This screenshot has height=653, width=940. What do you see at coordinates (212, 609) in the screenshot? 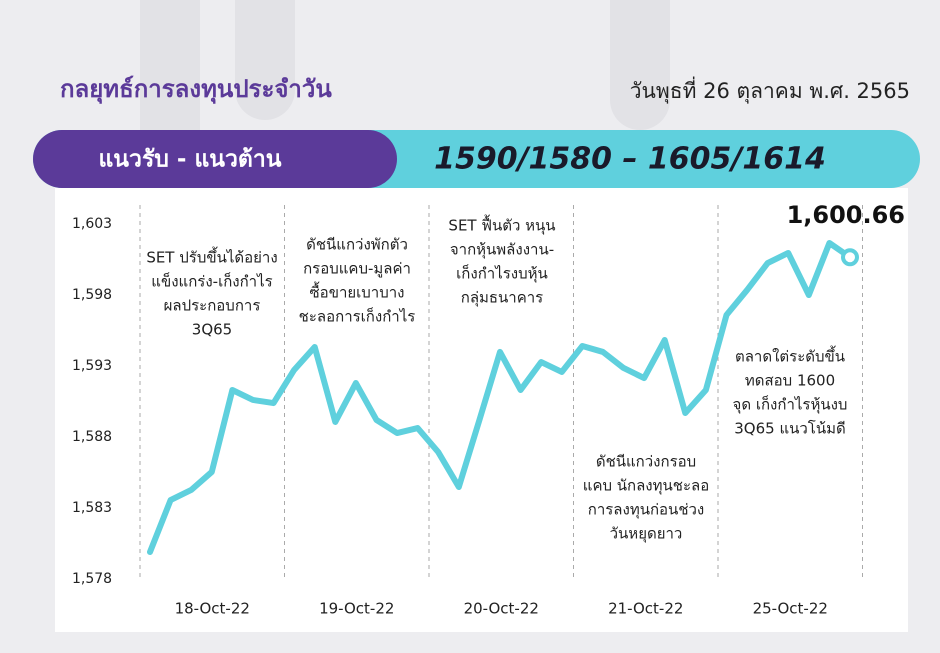
I see `x-tick-label: 18-Oct-22` at bounding box center [212, 609].